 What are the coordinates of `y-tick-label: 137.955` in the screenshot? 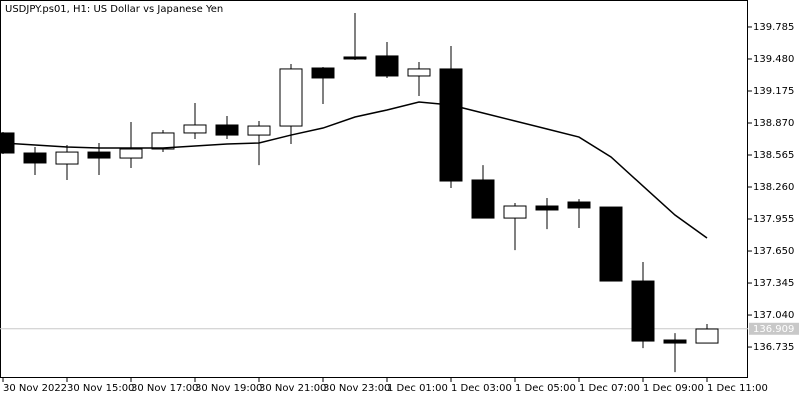 It's located at (773, 219).